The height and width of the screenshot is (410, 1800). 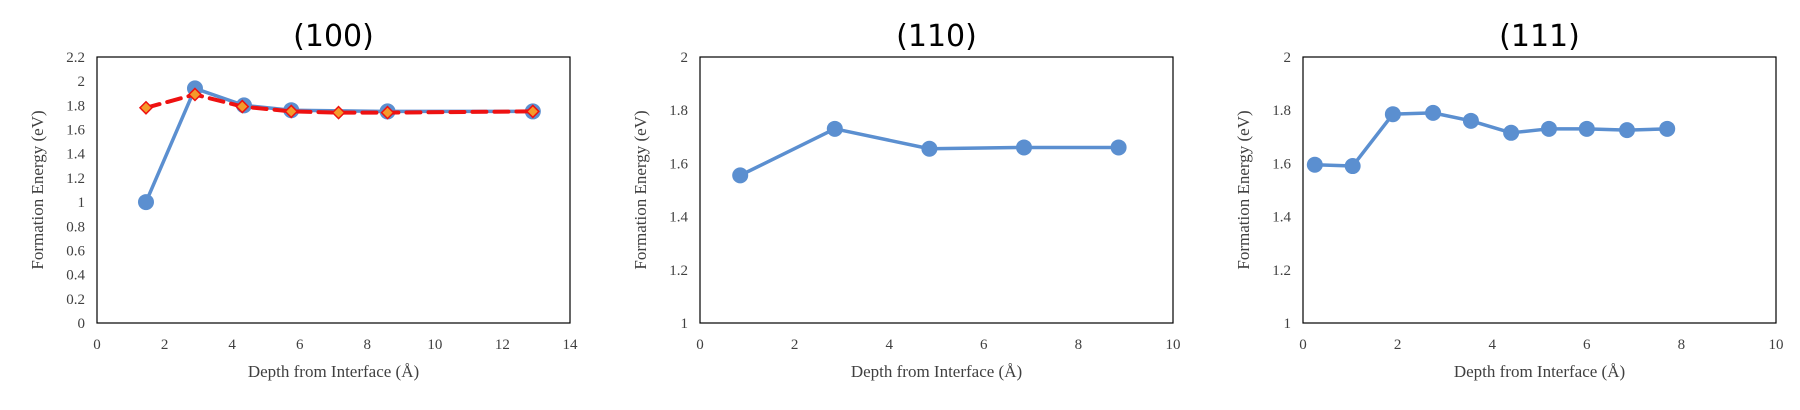 I want to click on y-tick-label: 0.2, so click(x=75, y=300).